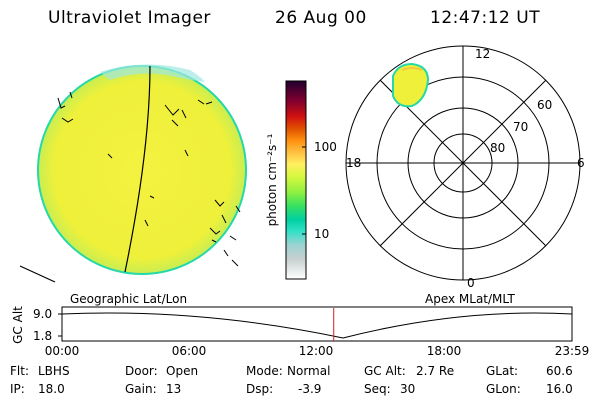 The height and width of the screenshot is (400, 600). I want to click on gain-value: 13, so click(174, 389).